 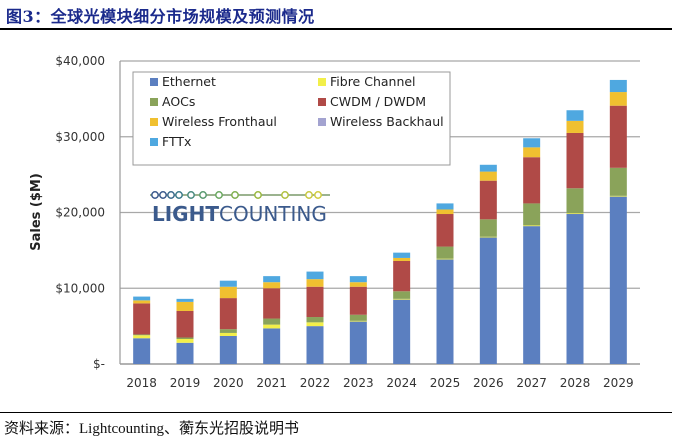 I want to click on y-tick-label: $40,000, so click(x=80, y=61).